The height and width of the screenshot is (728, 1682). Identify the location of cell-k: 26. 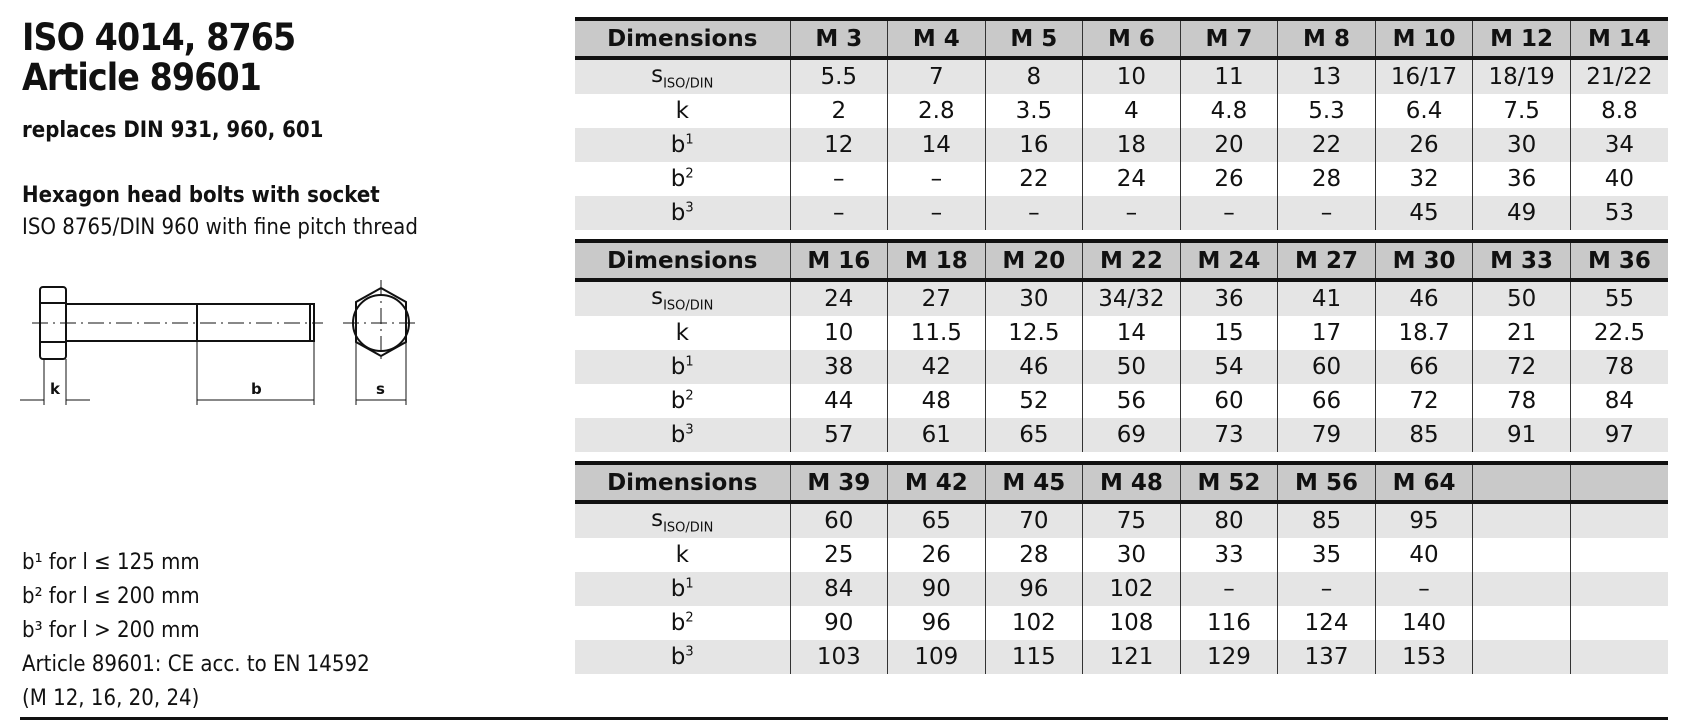
(936, 555).